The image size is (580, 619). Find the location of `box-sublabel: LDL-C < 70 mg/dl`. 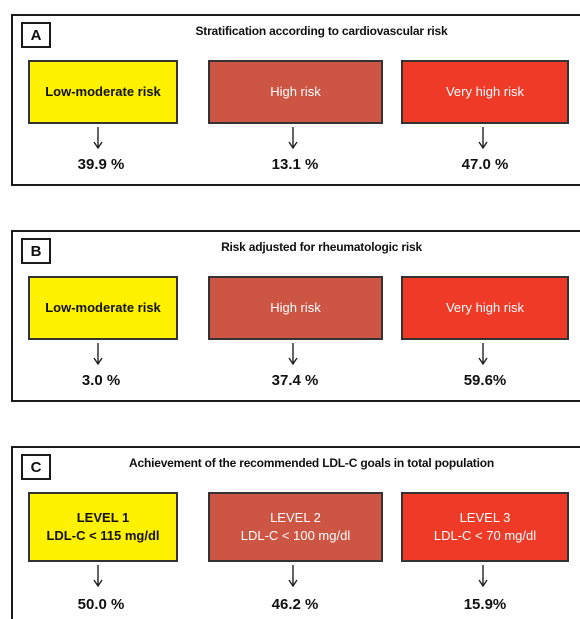

box-sublabel: LDL-C < 70 mg/dl is located at coordinates (485, 535).